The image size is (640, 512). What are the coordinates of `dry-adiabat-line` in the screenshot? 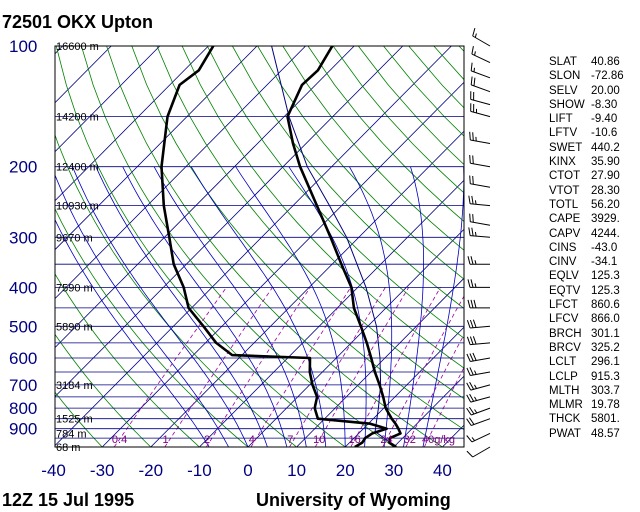 It's located at (152, 327).